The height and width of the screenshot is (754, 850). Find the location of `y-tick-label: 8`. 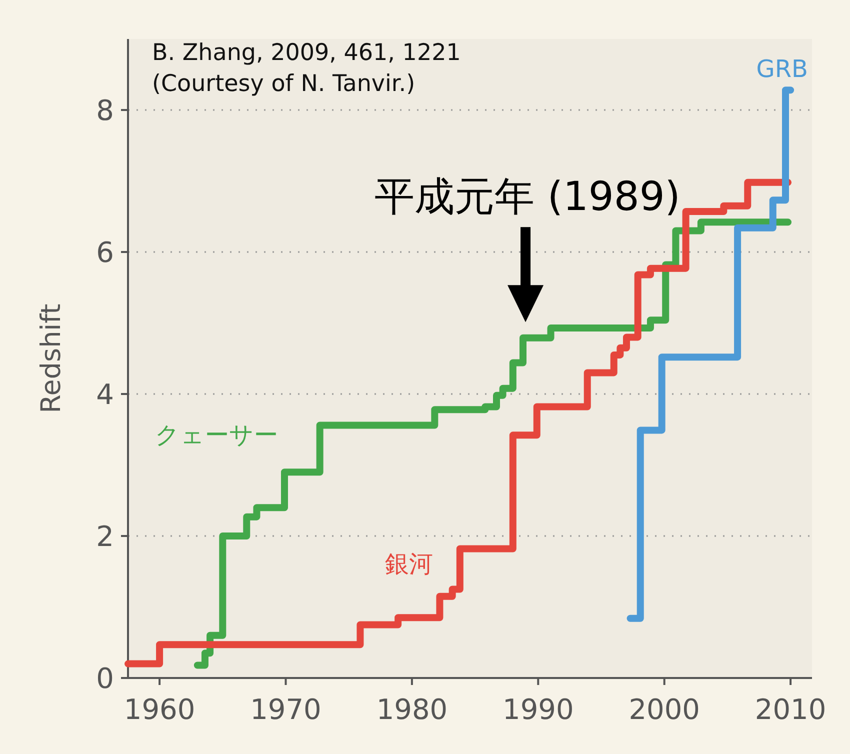

y-tick-label: 8 is located at coordinates (105, 110).